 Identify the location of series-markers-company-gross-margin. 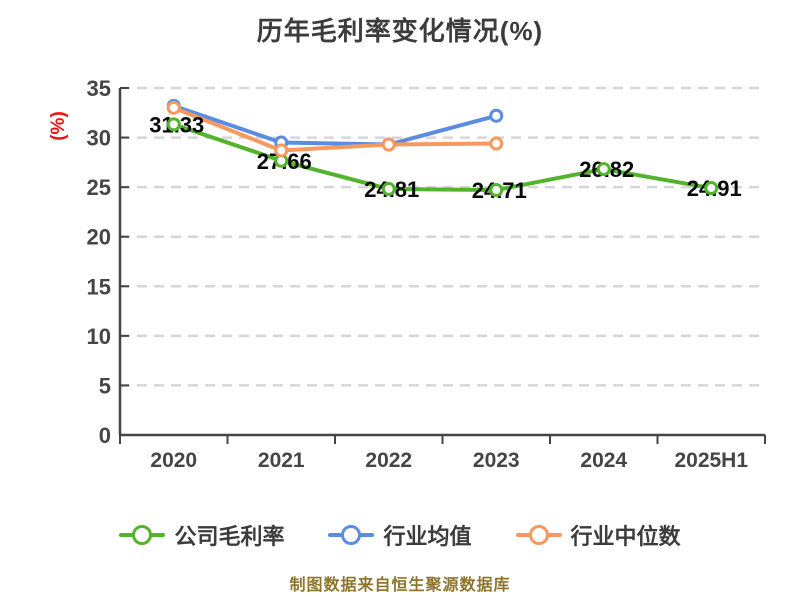
(442, 157).